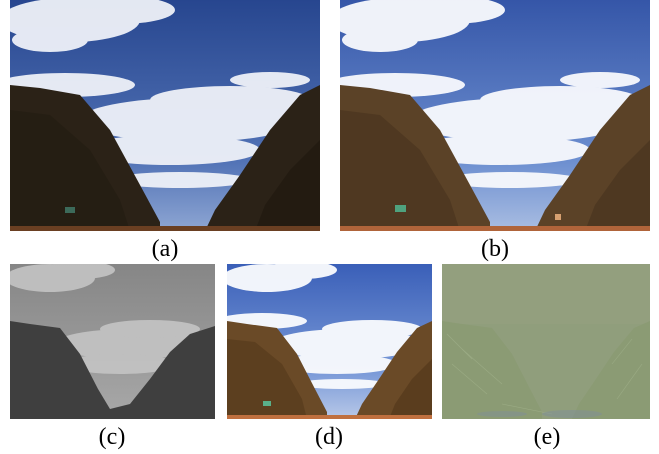  I want to click on panel-c-image, so click(112, 341).